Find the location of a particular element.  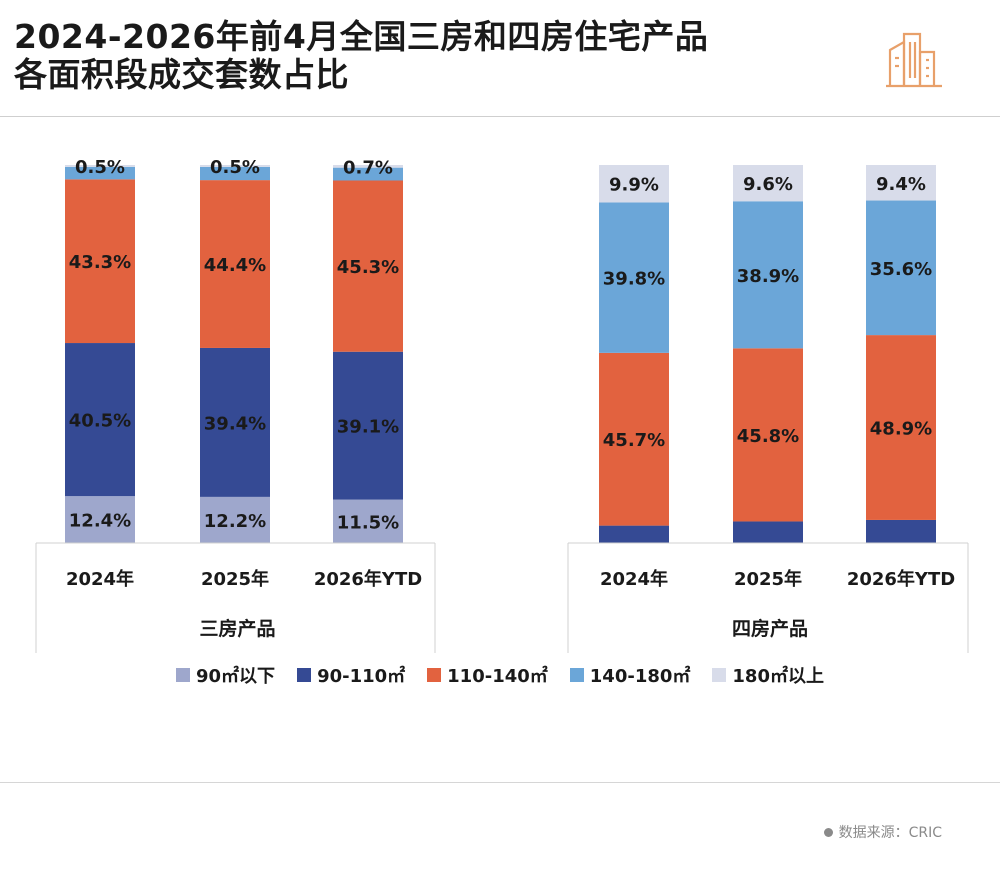

data-label-1-2-2: 39.4% is located at coordinates (235, 423).